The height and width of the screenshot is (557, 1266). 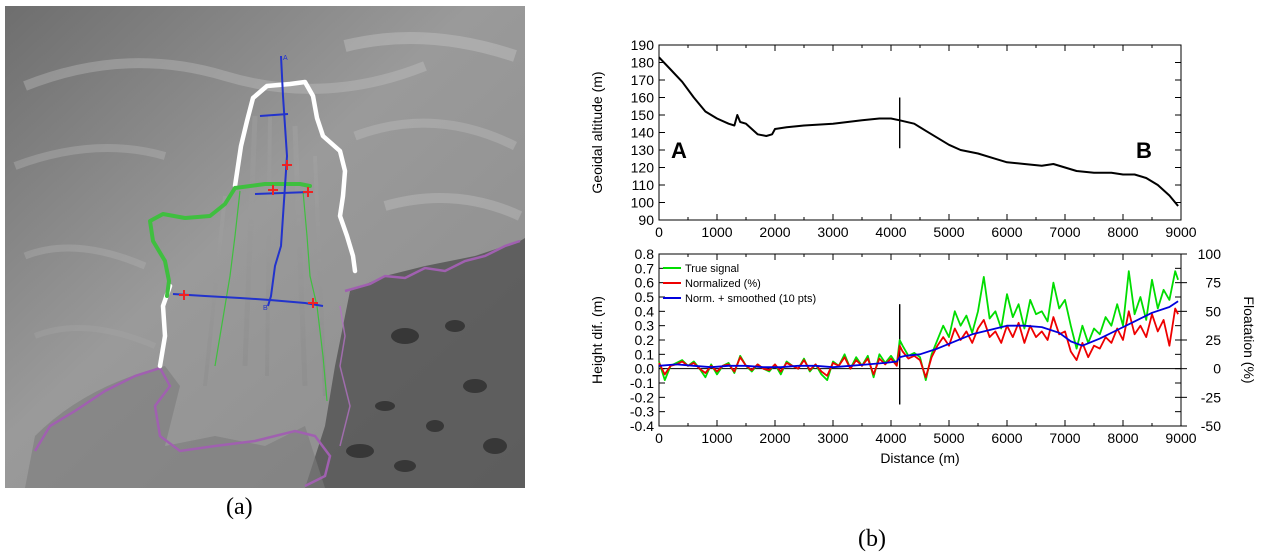 I want to click on series-line-norm-smoothed-10-pts-, so click(x=918, y=334).